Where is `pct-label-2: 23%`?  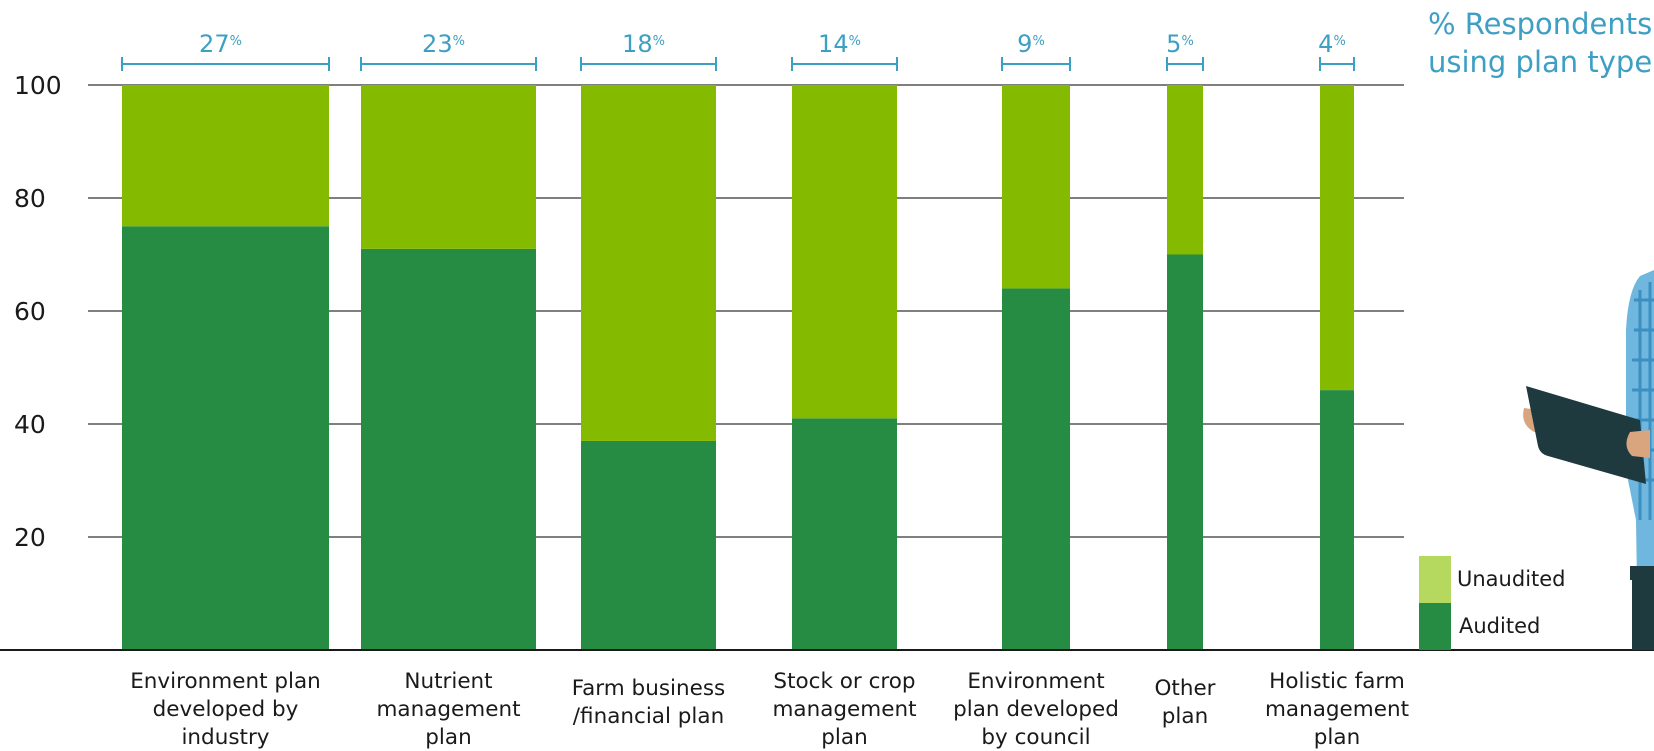
pct-label-2: 23% is located at coordinates (443, 44).